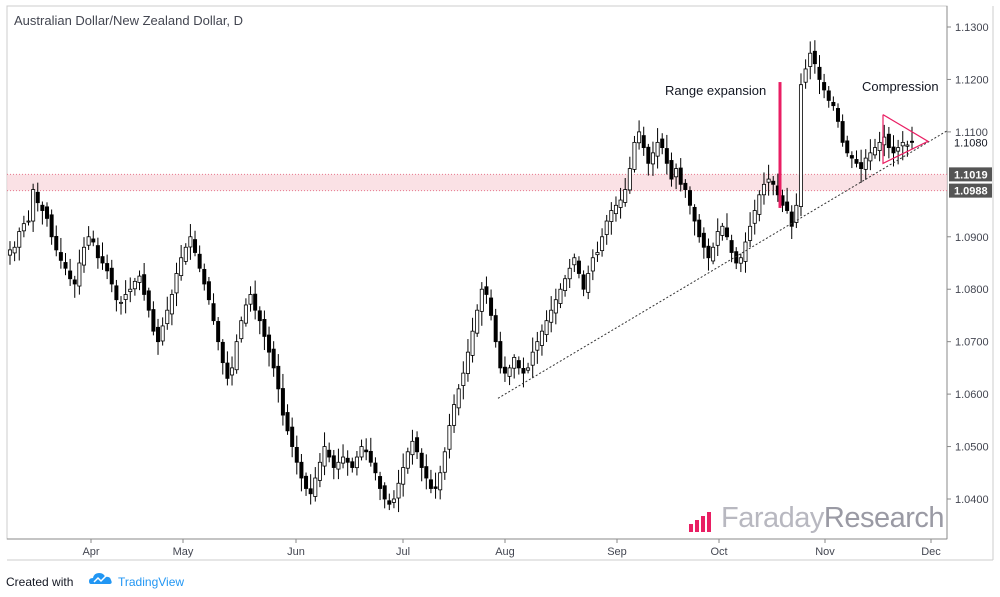  I want to click on x-tick-label: Sep, so click(617, 552).